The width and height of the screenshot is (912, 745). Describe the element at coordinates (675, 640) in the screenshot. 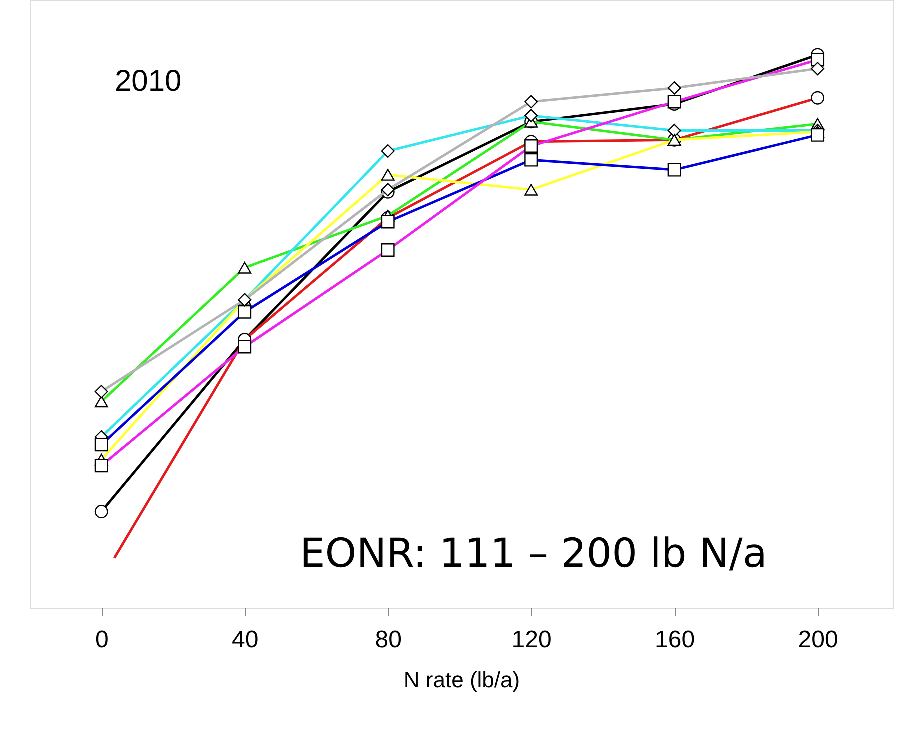

I see `x-tick-label: 160` at that location.